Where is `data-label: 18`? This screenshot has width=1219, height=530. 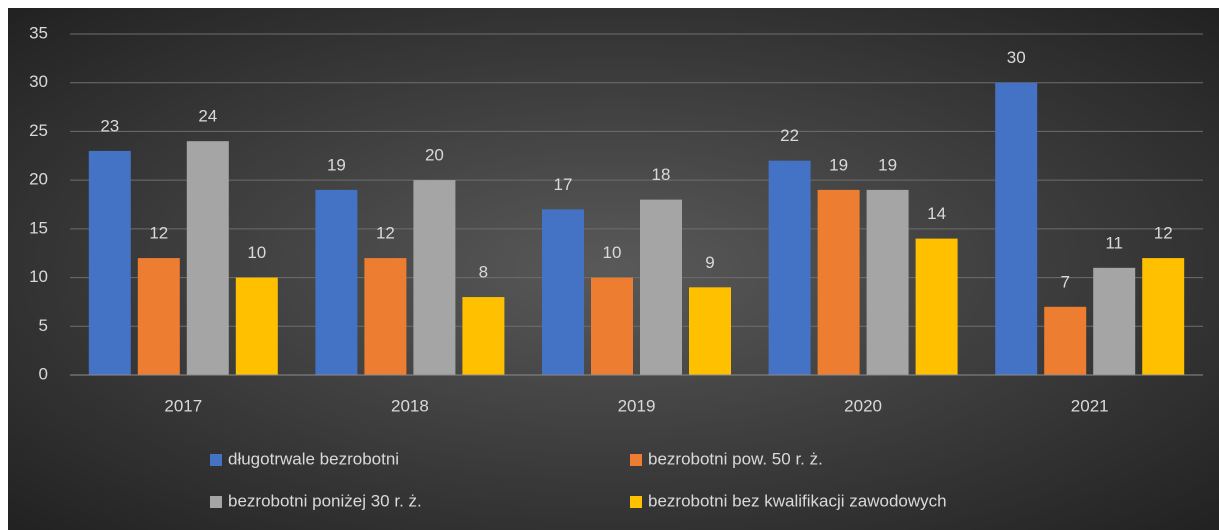
data-label: 18 is located at coordinates (661, 174).